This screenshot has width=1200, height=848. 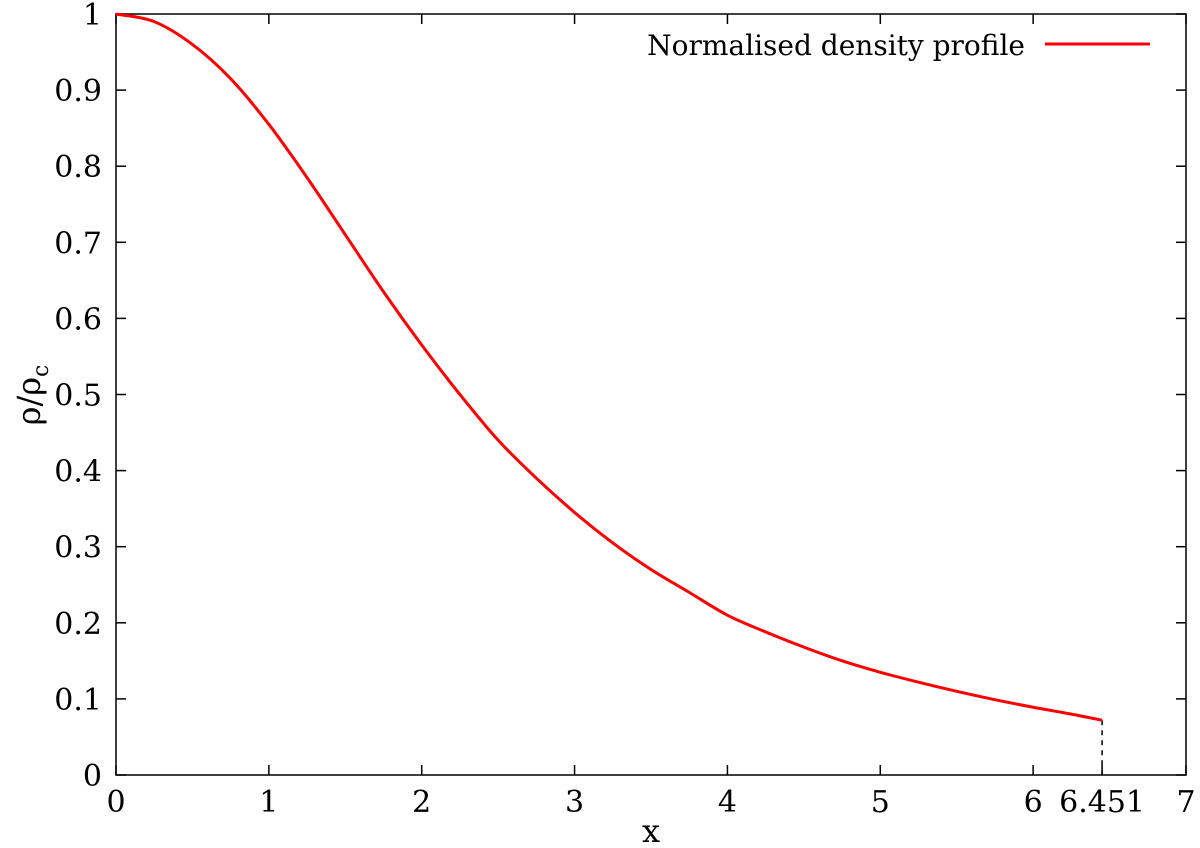 I want to click on y-tick-label: 0.4, so click(x=78, y=472).